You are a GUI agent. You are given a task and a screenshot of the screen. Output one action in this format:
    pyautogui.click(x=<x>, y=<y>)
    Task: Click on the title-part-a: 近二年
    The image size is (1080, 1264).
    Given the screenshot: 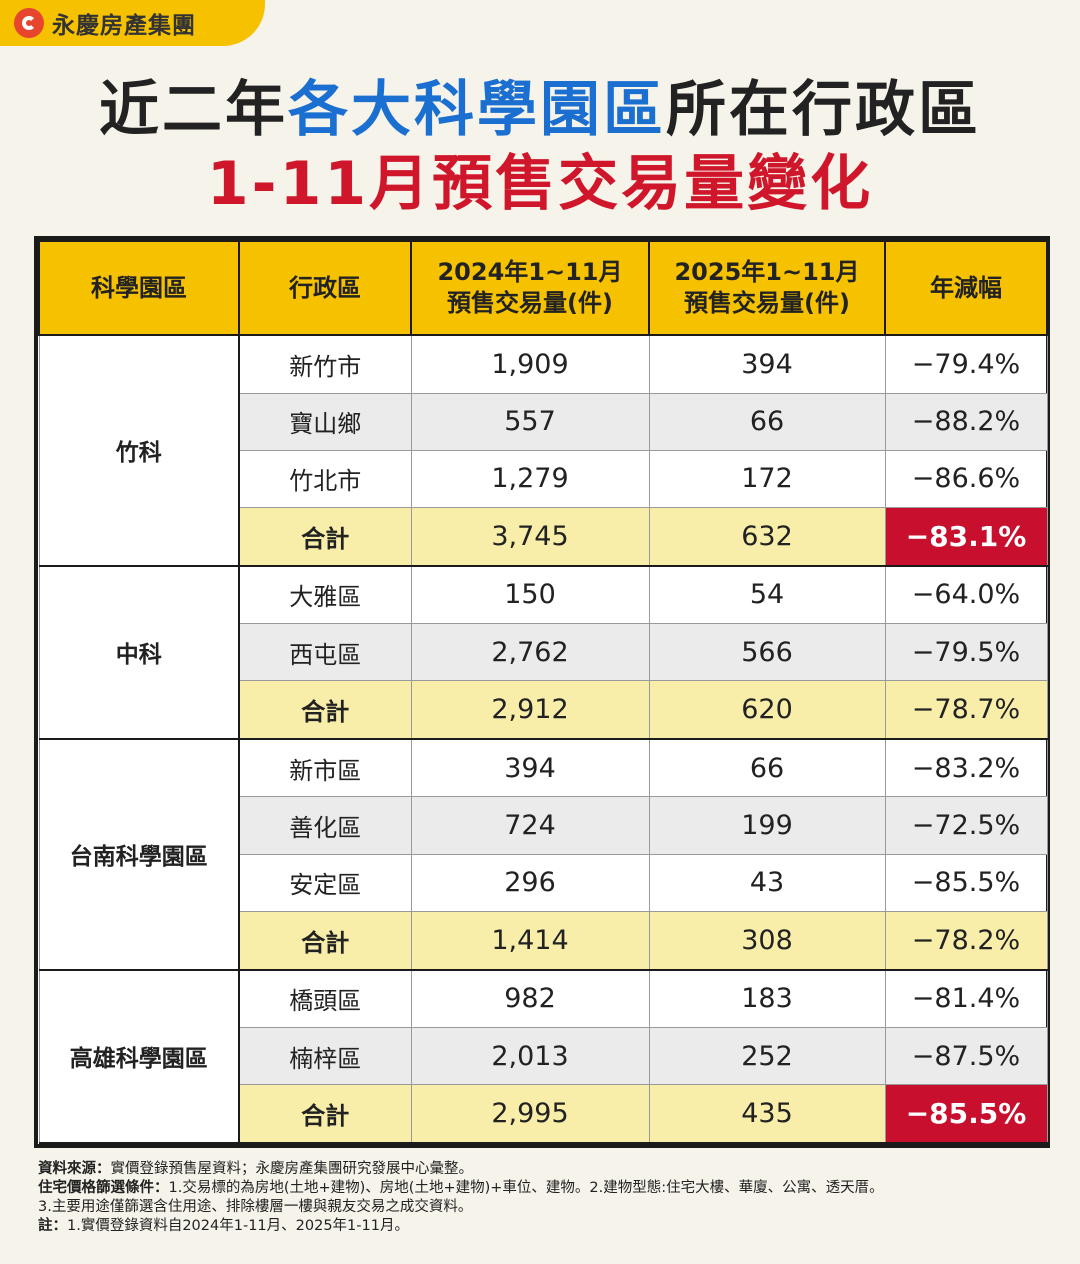 What is the action you would take?
    pyautogui.click(x=193, y=110)
    